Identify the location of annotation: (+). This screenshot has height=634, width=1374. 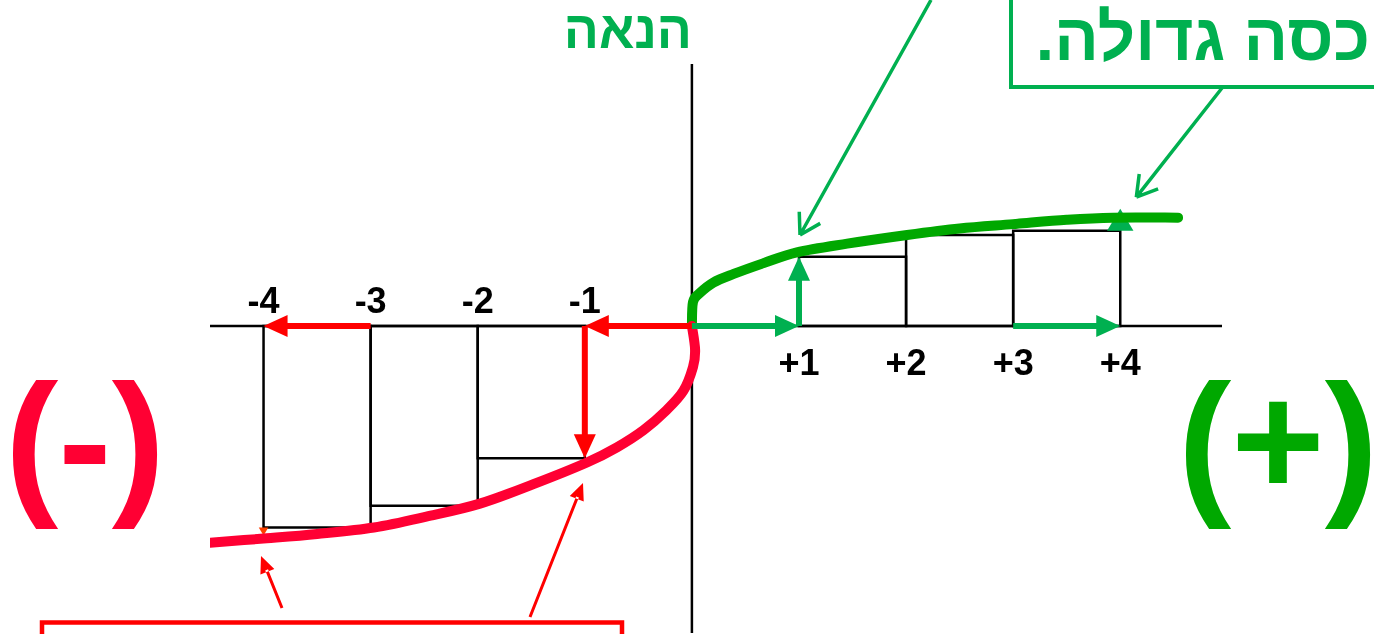
(1276, 440).